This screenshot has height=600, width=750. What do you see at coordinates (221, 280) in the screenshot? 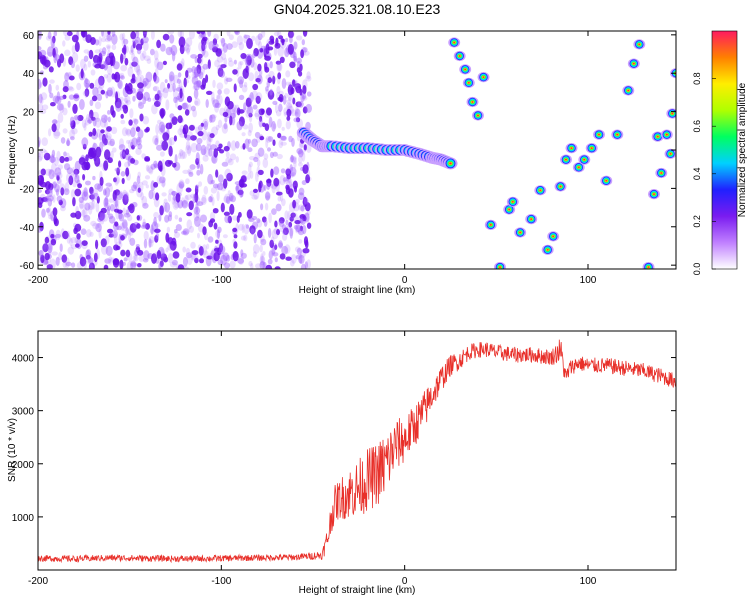
I see `x-tick-label: -100` at bounding box center [221, 280].